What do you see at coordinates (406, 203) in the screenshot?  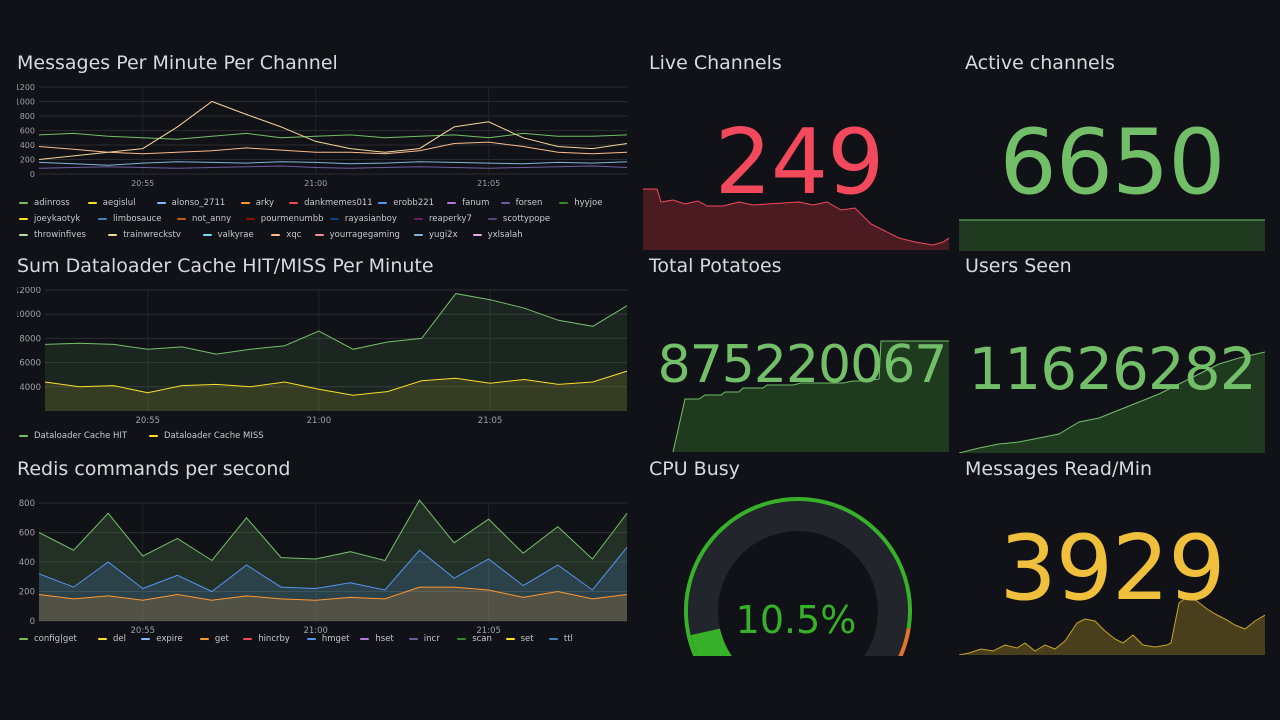 I see `legend-item: erobb221` at bounding box center [406, 203].